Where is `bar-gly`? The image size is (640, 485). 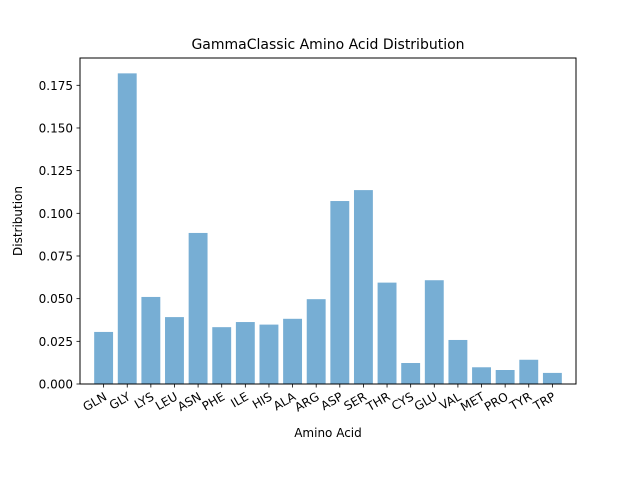
bar-gly is located at coordinates (127, 228).